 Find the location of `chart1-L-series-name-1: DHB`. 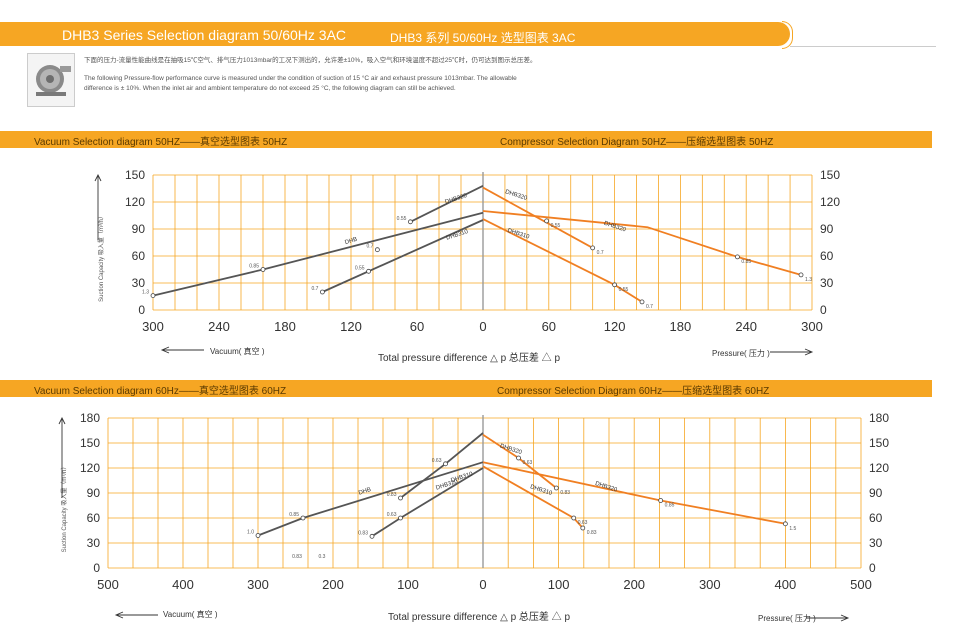

chart1-L-series-name-1: DHB is located at coordinates (365, 492).